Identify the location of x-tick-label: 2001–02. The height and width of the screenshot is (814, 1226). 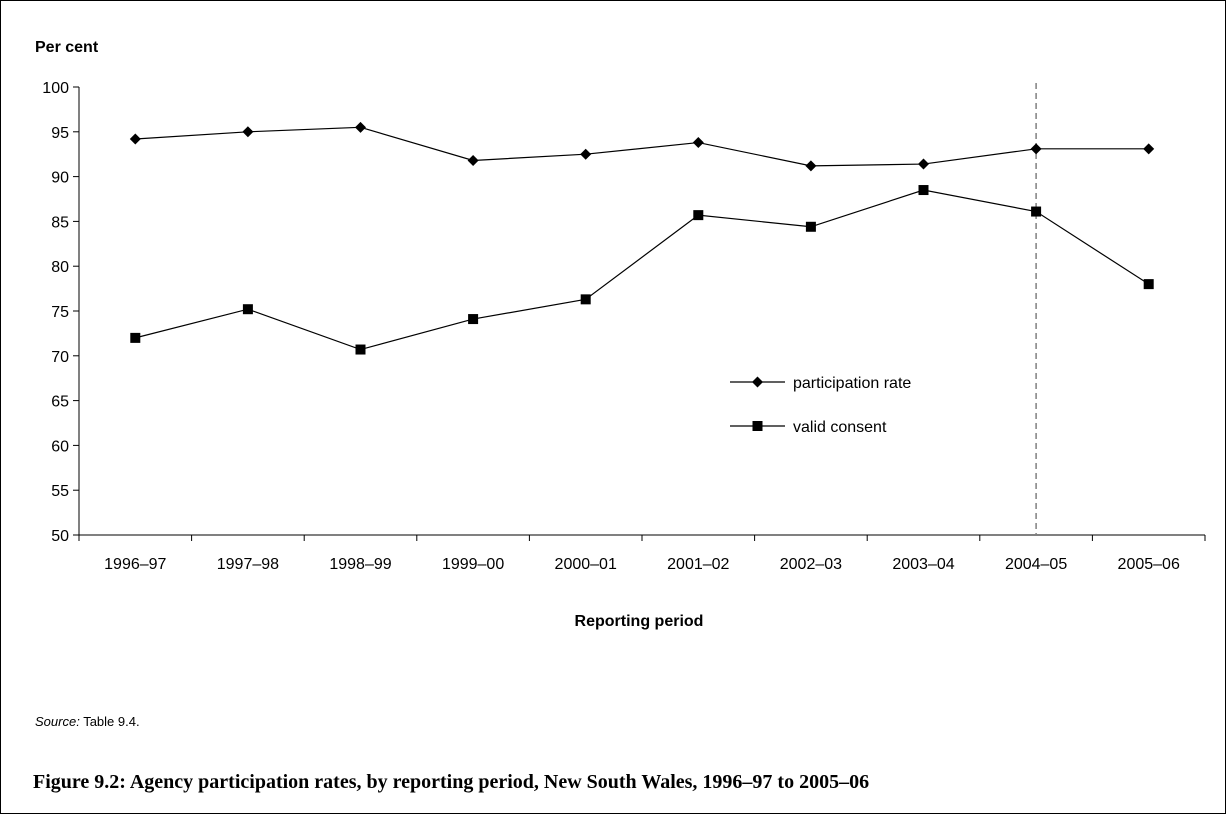
(698, 564).